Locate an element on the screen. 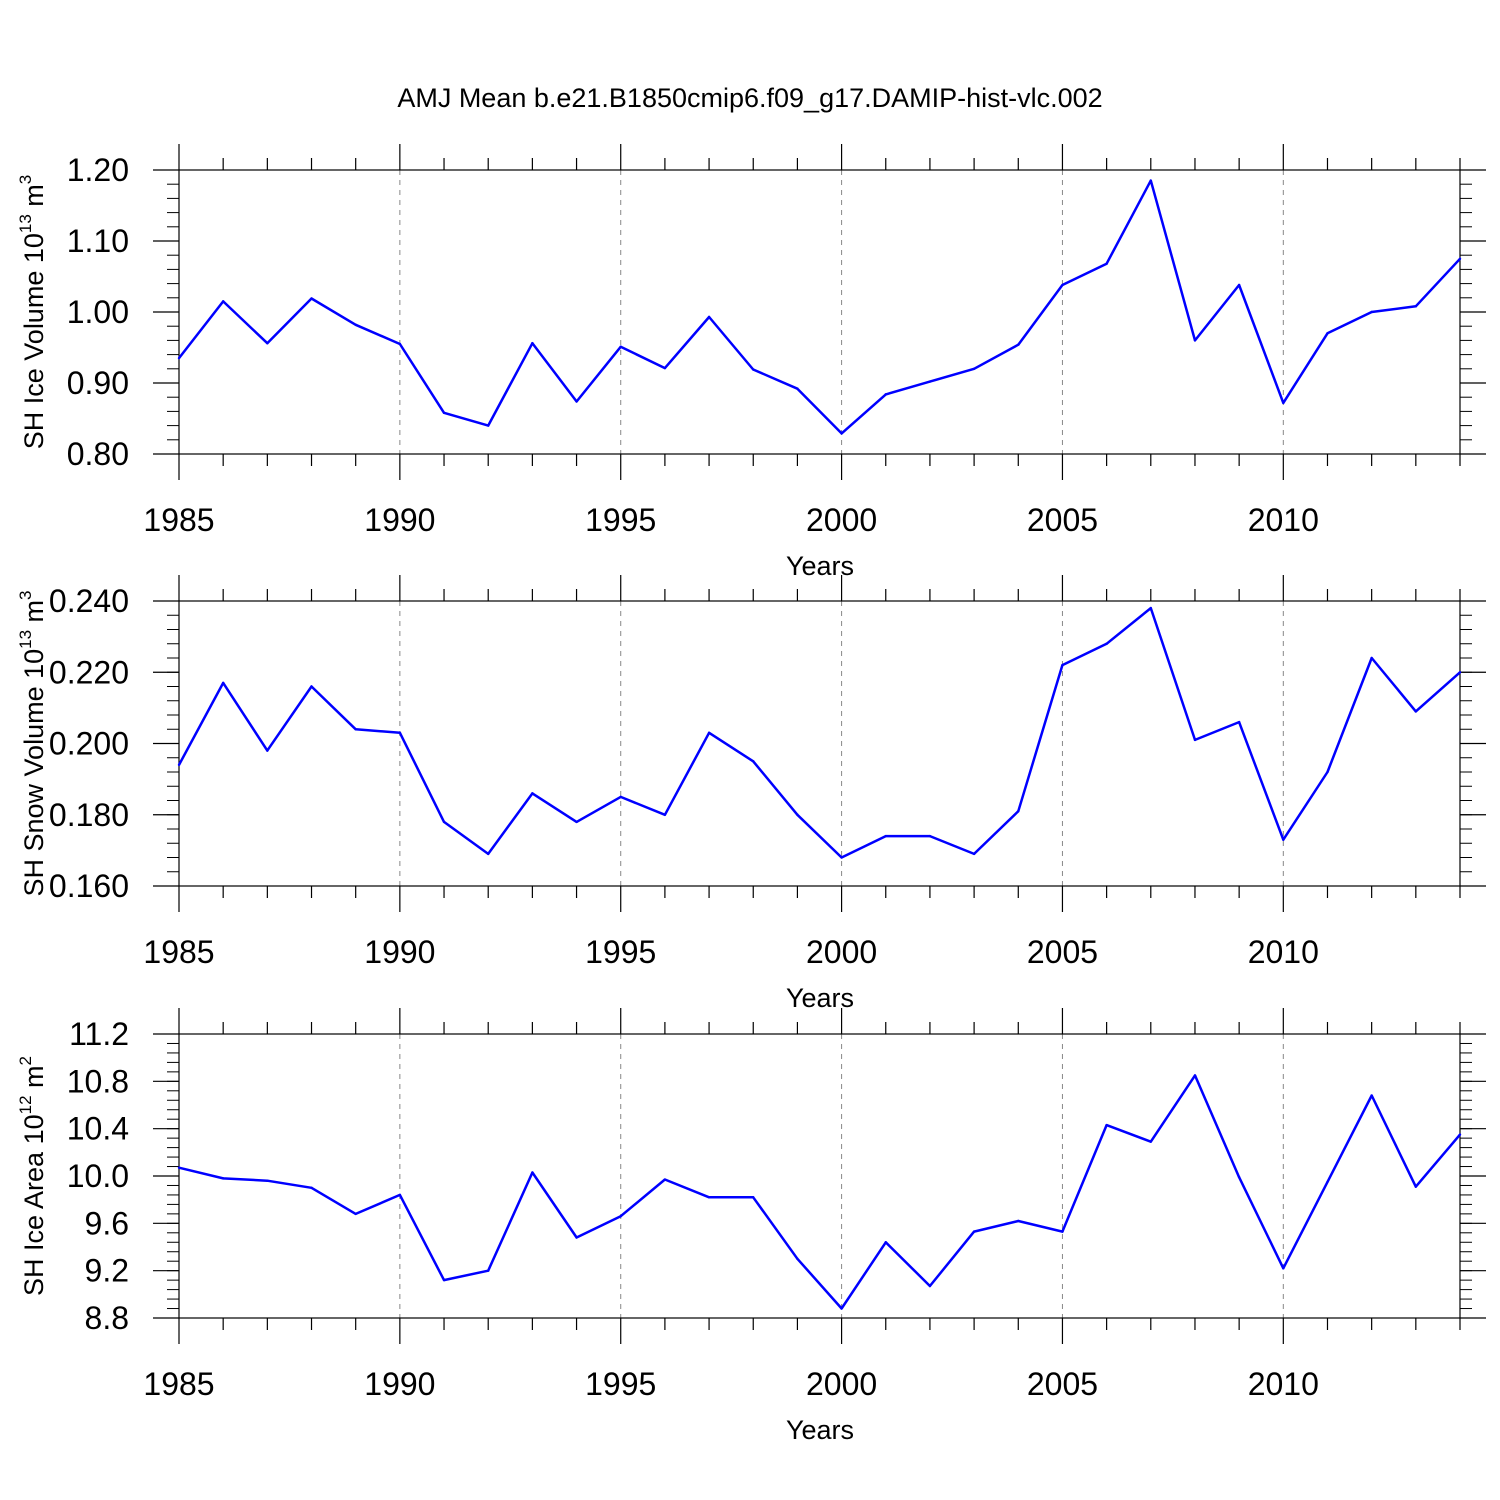  y-tick-label: 10.8 is located at coordinates (98, 1081).